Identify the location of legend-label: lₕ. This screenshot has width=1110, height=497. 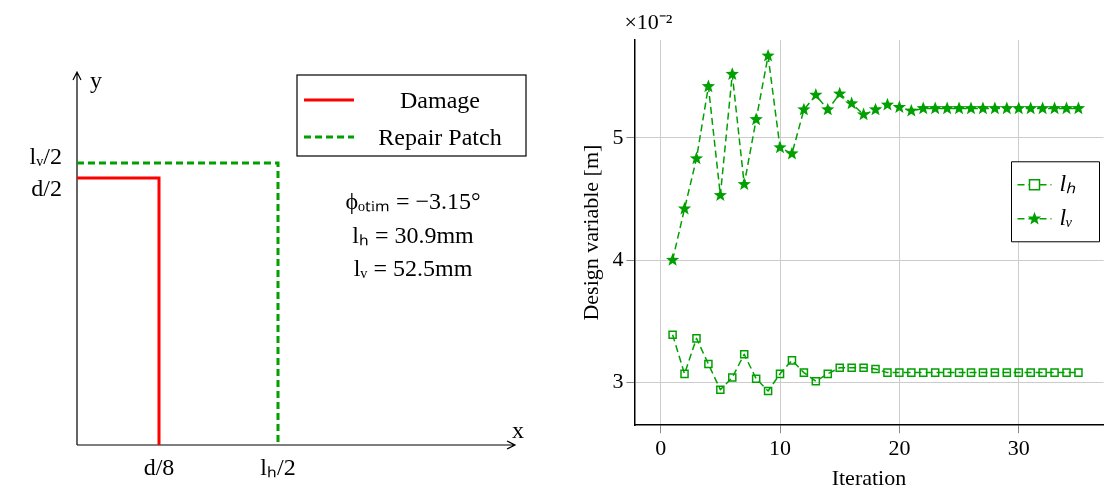
(1068, 183).